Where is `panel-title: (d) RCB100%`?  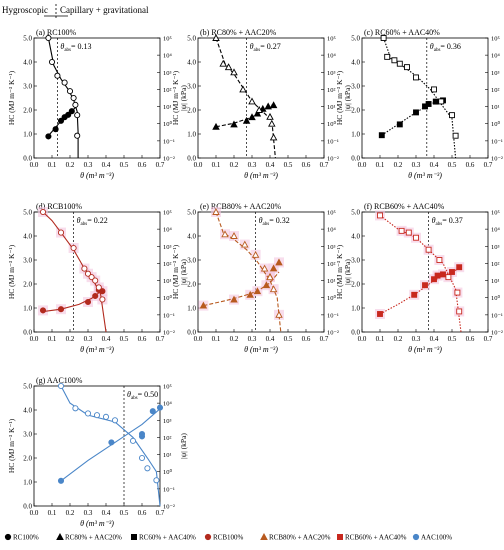 panel-title: (d) RCB100% is located at coordinates (59, 206).